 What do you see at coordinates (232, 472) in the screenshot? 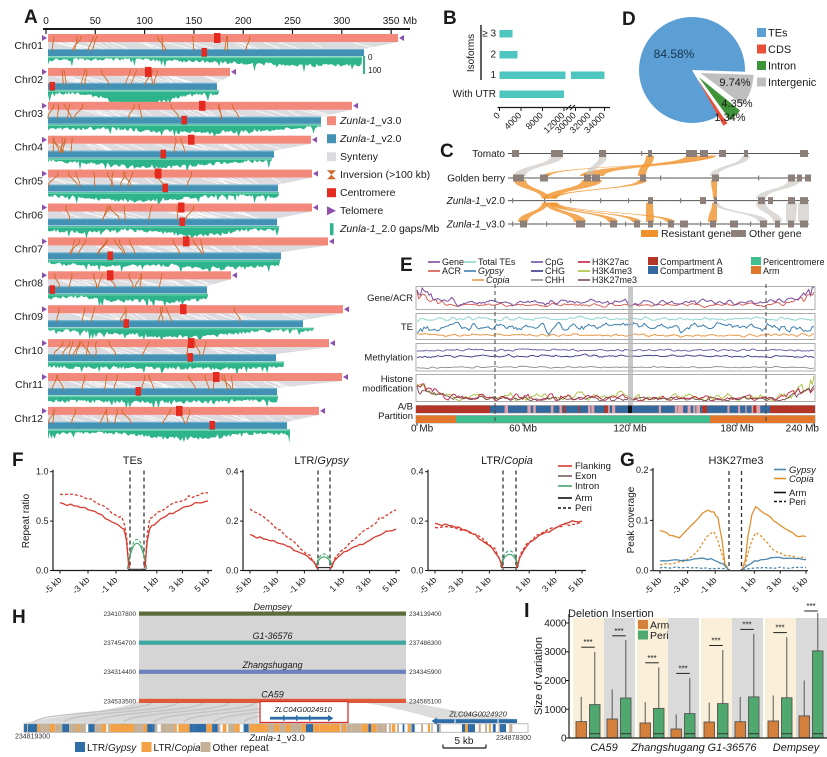
I see `svg-text: 0.4` at bounding box center [232, 472].